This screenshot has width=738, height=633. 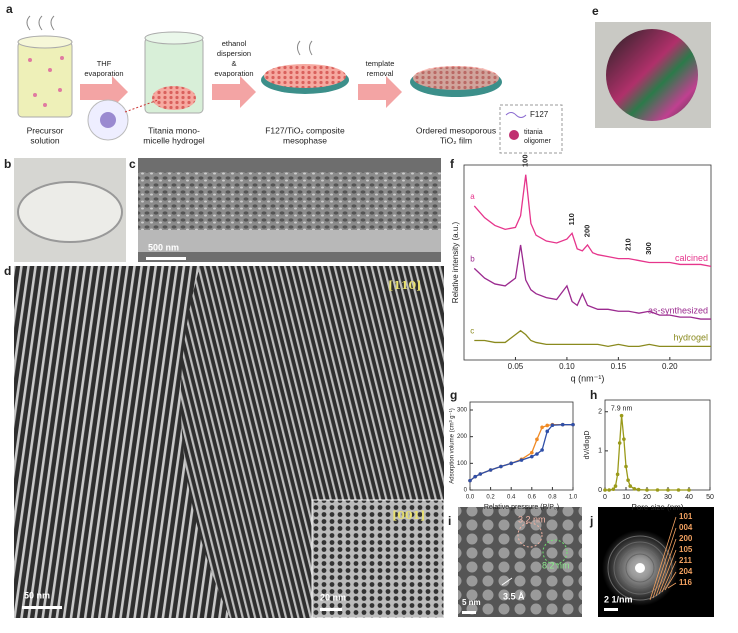 I want to click on x-axis-title: Relative pressure (P/P₀), so click(x=521, y=507).